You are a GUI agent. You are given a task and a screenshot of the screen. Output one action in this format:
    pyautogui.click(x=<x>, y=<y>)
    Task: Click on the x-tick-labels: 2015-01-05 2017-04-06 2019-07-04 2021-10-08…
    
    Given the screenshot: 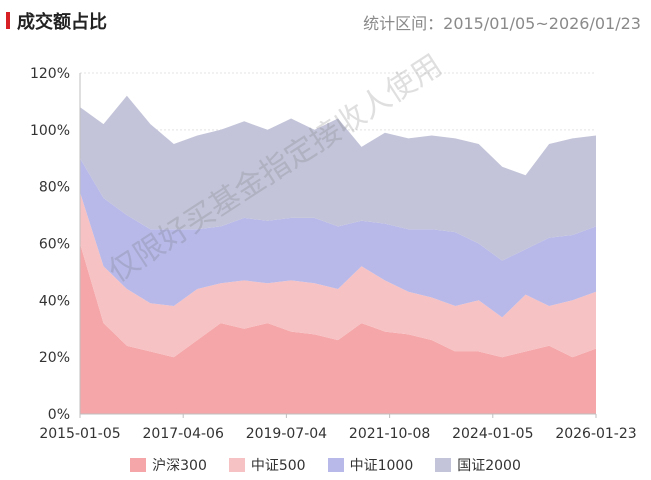 What is the action you would take?
    pyautogui.click(x=338, y=428)
    